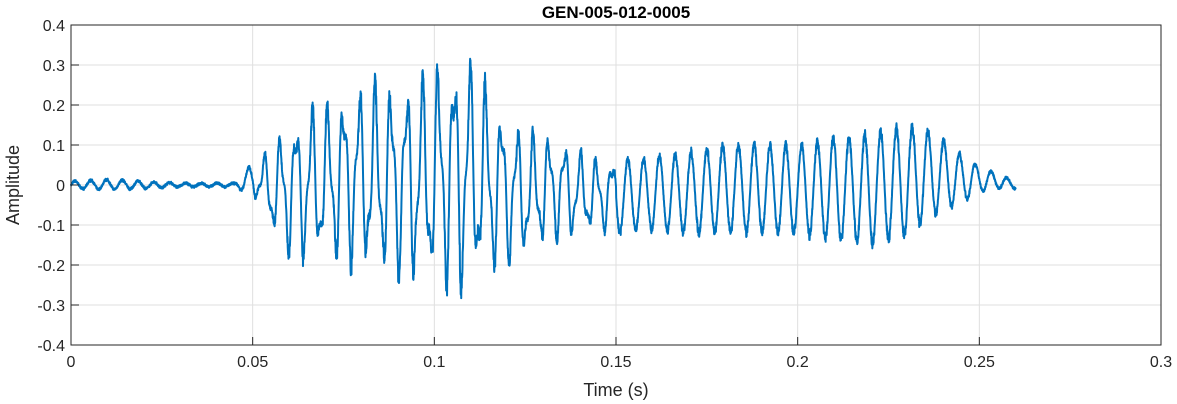 Image resolution: width=1177 pixels, height=404 pixels. What do you see at coordinates (71, 362) in the screenshot?
I see `x-tick-label: 0` at bounding box center [71, 362].